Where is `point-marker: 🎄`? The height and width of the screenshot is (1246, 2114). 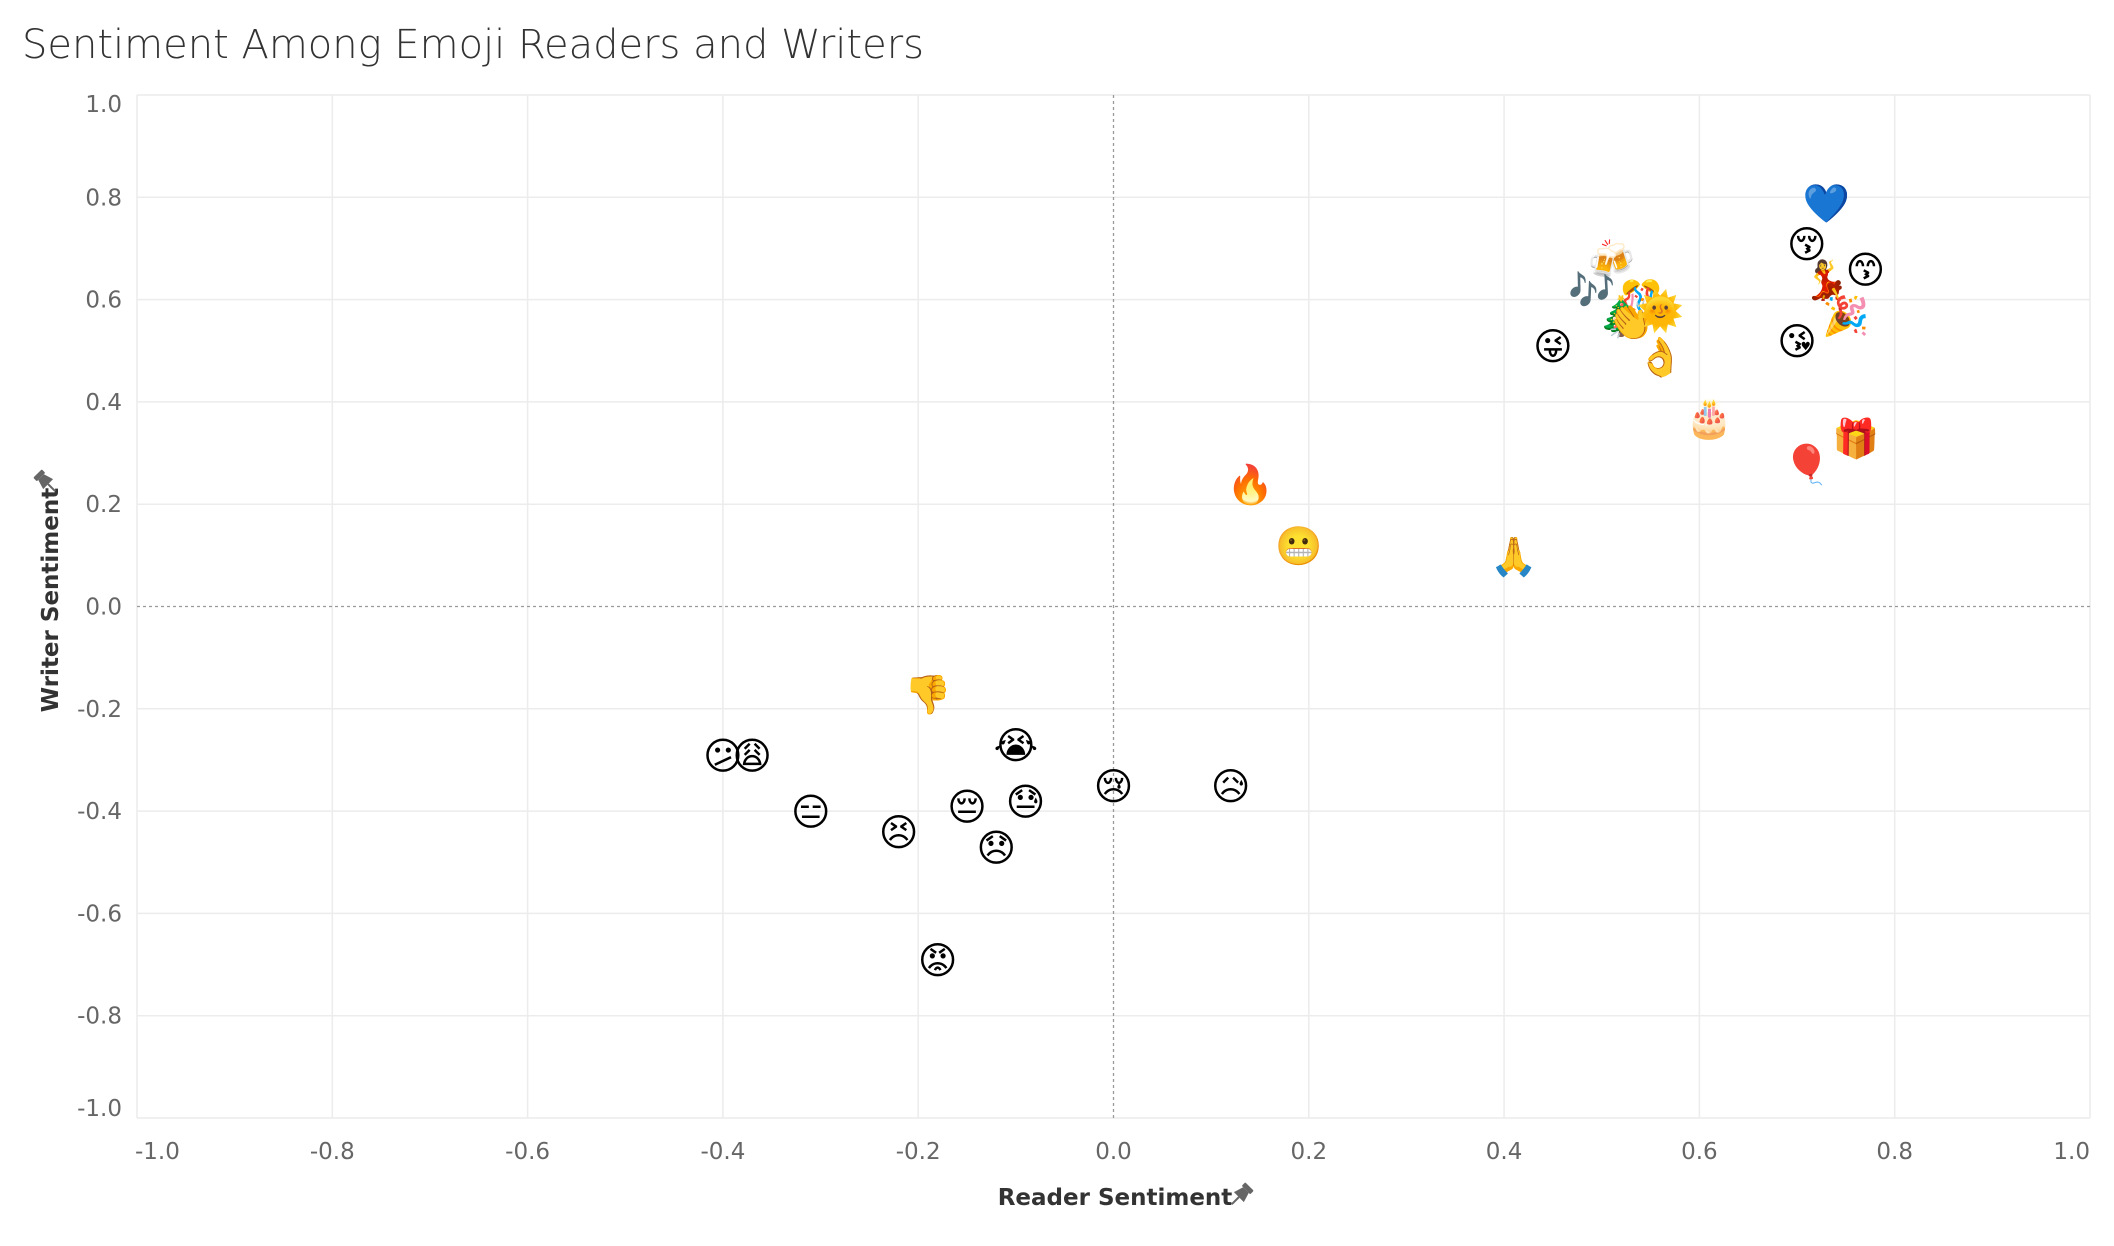 point-marker: 🎄 is located at coordinates (1621, 316).